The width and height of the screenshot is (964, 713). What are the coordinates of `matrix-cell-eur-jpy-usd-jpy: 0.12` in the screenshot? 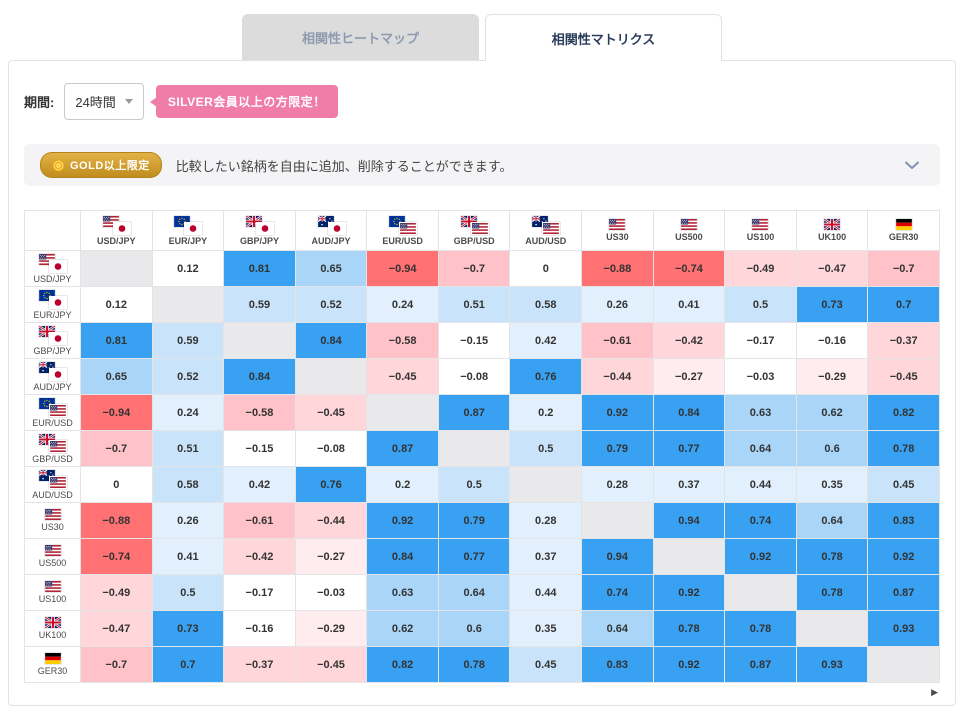 It's located at (116, 304).